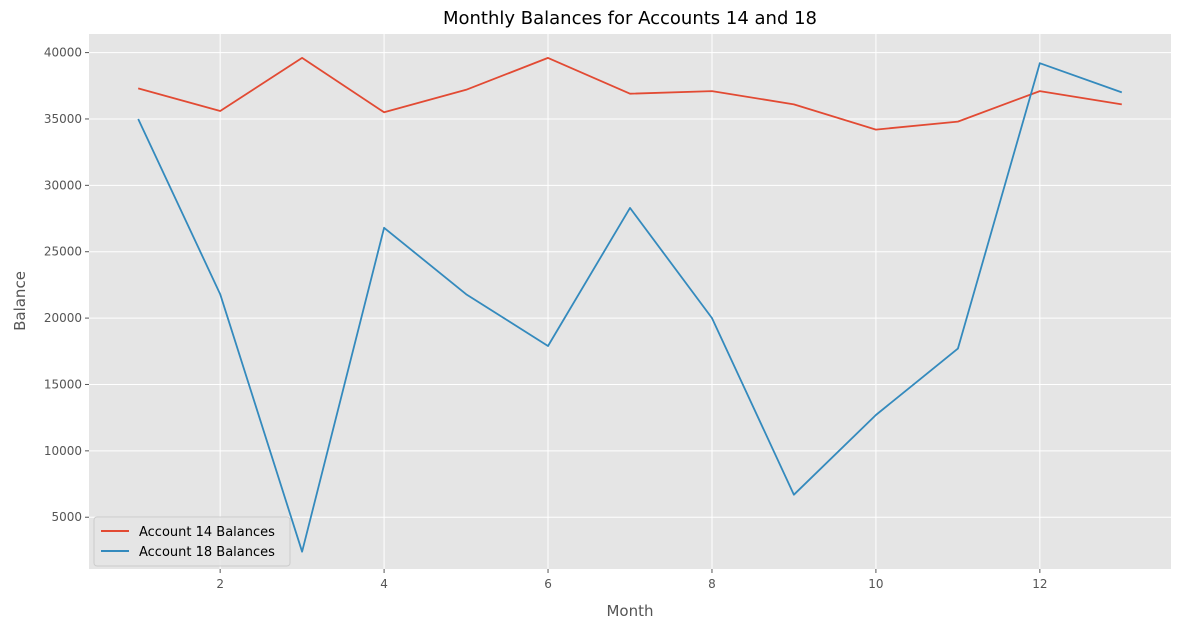  What do you see at coordinates (1039, 584) in the screenshot?
I see `x-tick-label: 12` at bounding box center [1039, 584].